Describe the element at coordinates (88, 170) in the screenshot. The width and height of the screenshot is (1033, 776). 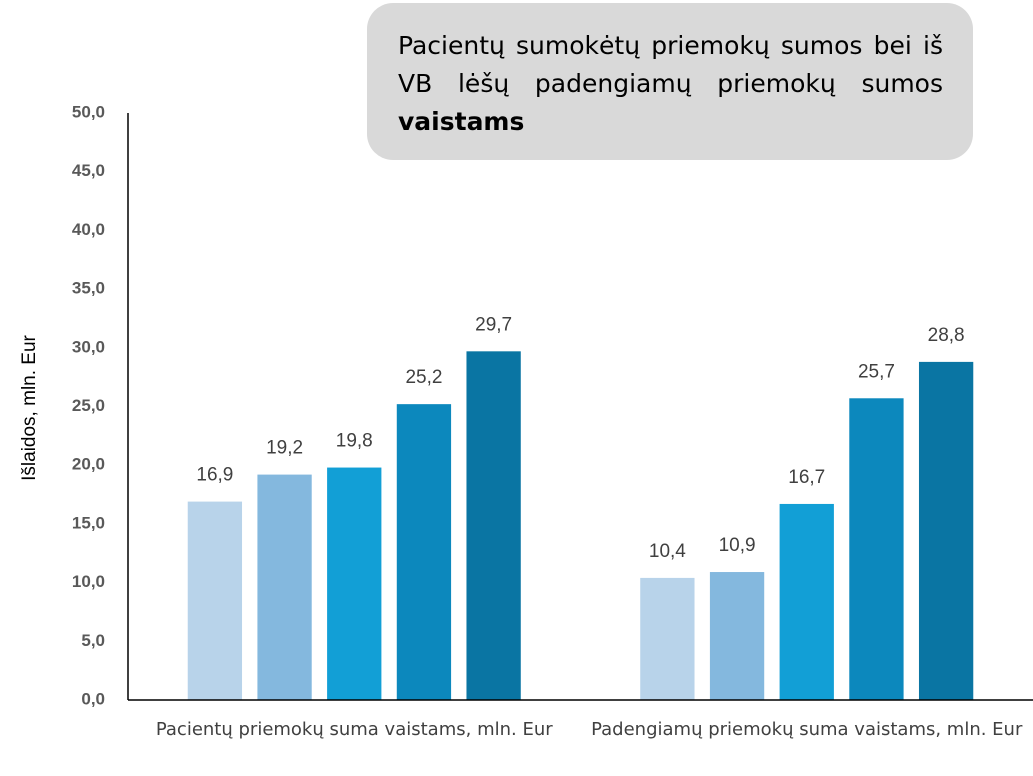
I see `y-tick-label: 45,0` at that location.